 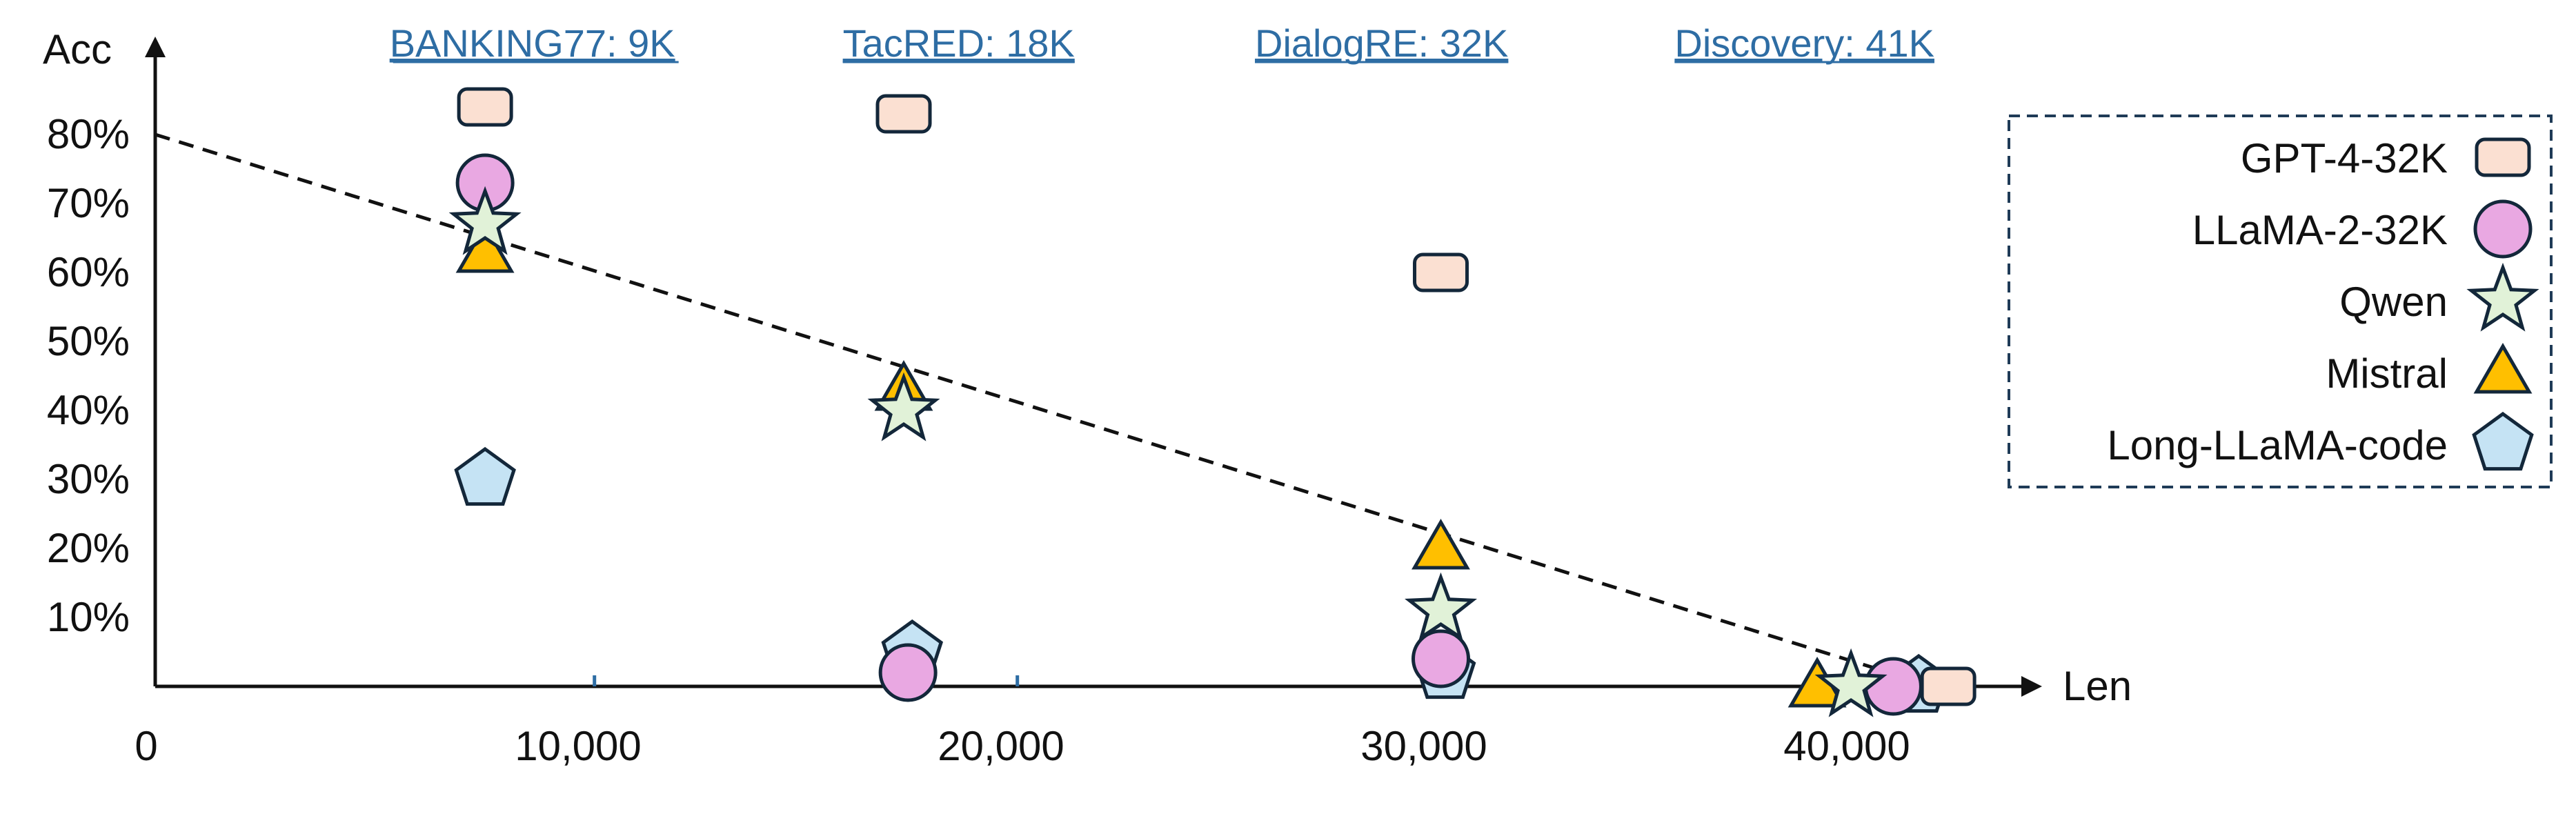 I want to click on legend-label: GPT-4-32K, so click(x=2344, y=158).